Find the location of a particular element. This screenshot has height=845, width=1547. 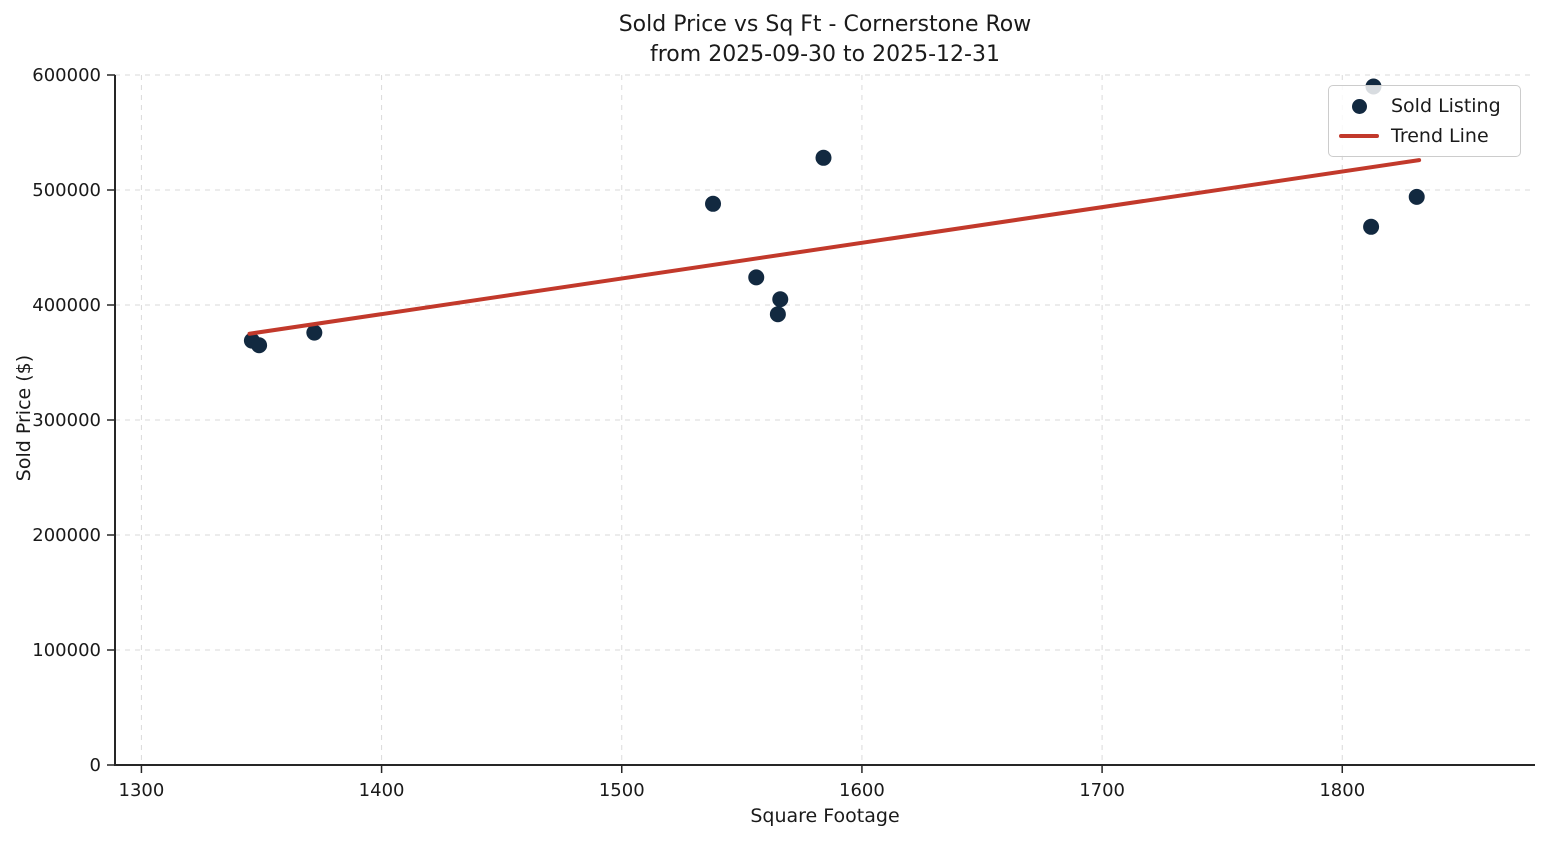

y-tick-label: 600000 is located at coordinates (66, 75).